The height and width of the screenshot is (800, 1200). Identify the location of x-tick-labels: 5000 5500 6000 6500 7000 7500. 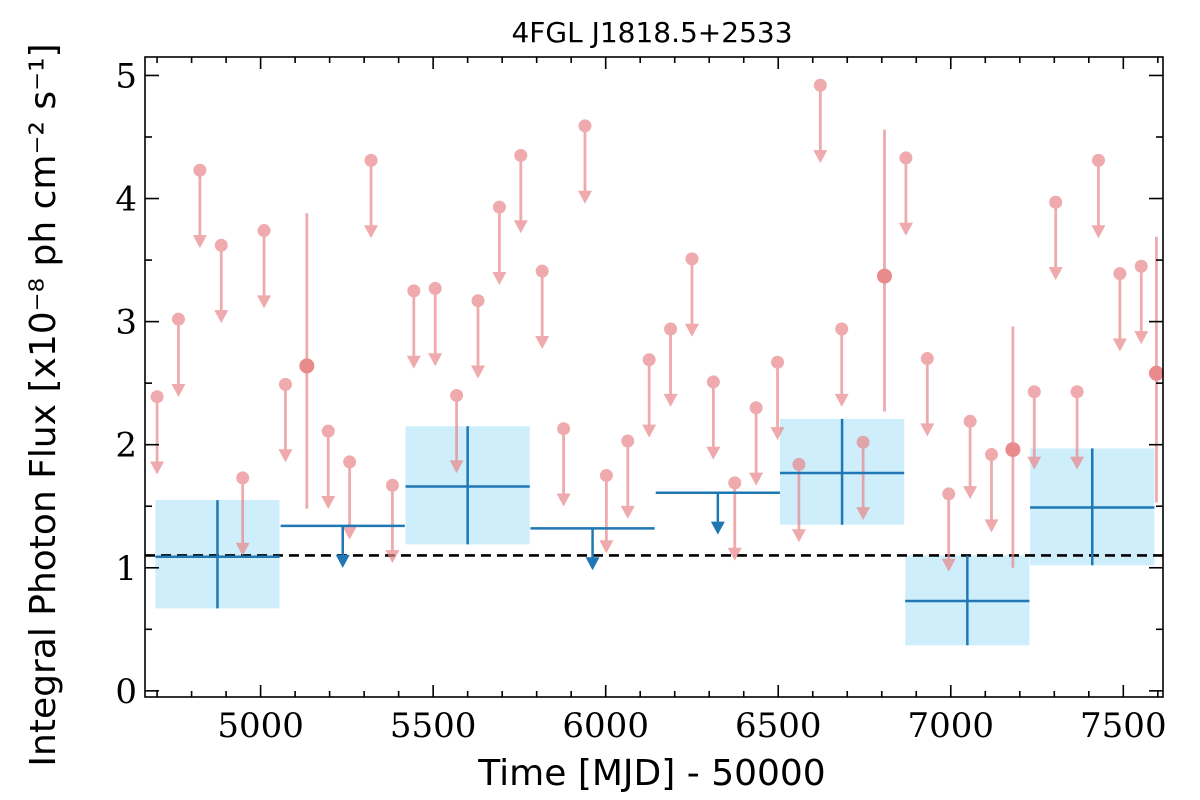
(691, 726).